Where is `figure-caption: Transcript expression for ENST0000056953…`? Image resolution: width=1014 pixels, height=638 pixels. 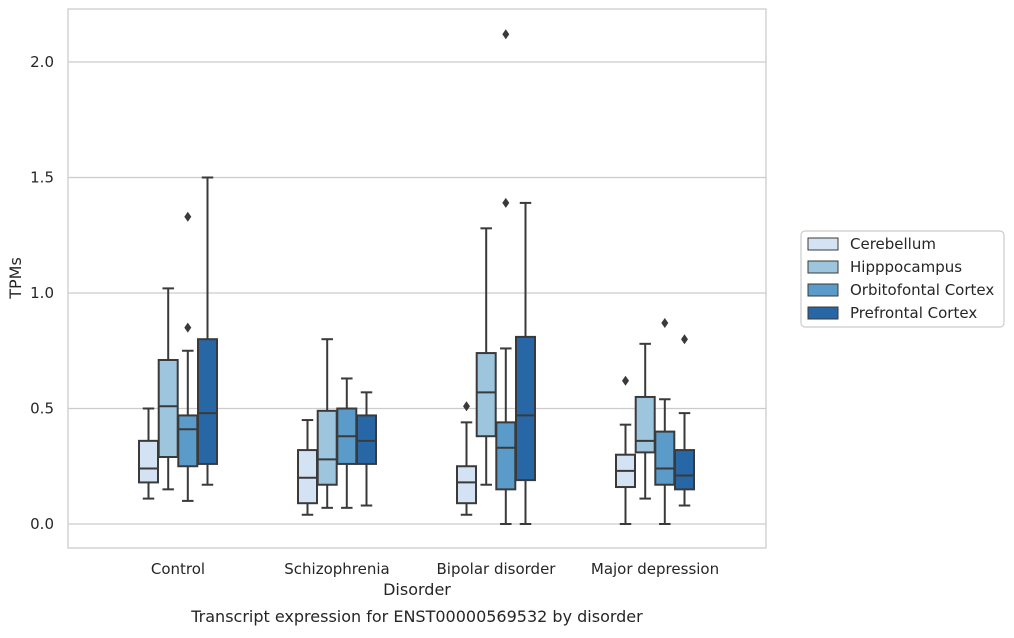 figure-caption: Transcript expression for ENST0000056953… is located at coordinates (416, 616).